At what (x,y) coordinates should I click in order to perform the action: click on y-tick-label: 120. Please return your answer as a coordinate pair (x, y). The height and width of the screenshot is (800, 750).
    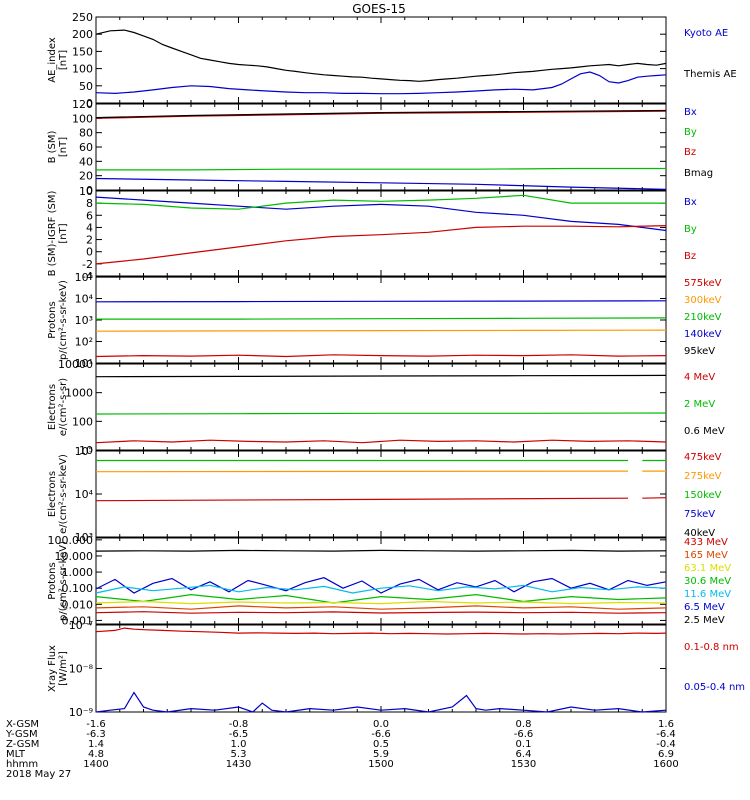
    Looking at the image, I should click on (82, 104).